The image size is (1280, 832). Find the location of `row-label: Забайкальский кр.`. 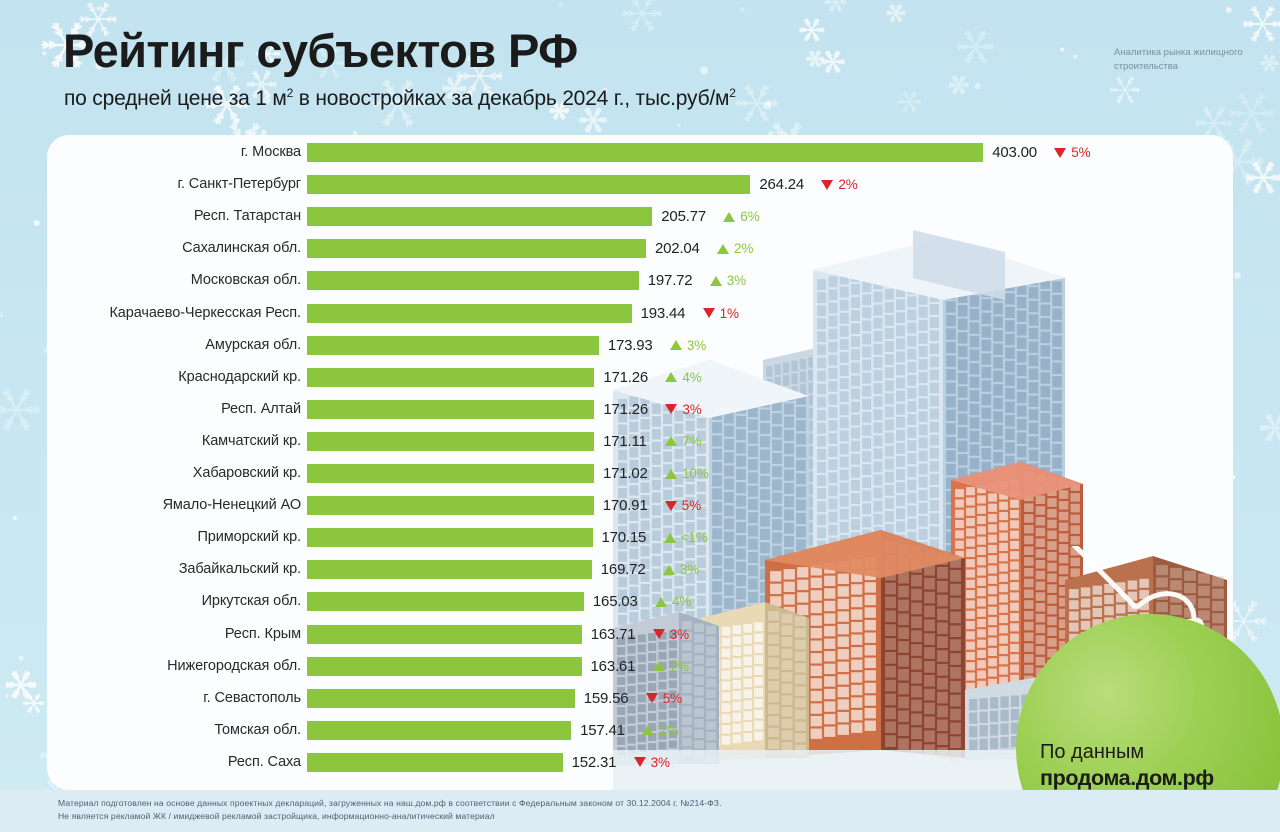

row-label: Забайкальский кр. is located at coordinates (239, 569).